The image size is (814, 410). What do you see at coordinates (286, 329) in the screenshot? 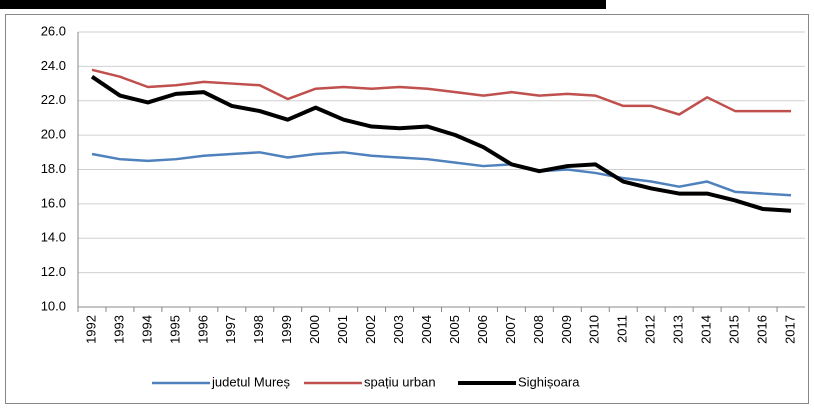
I see `x-tick-label: 1999` at bounding box center [286, 329].